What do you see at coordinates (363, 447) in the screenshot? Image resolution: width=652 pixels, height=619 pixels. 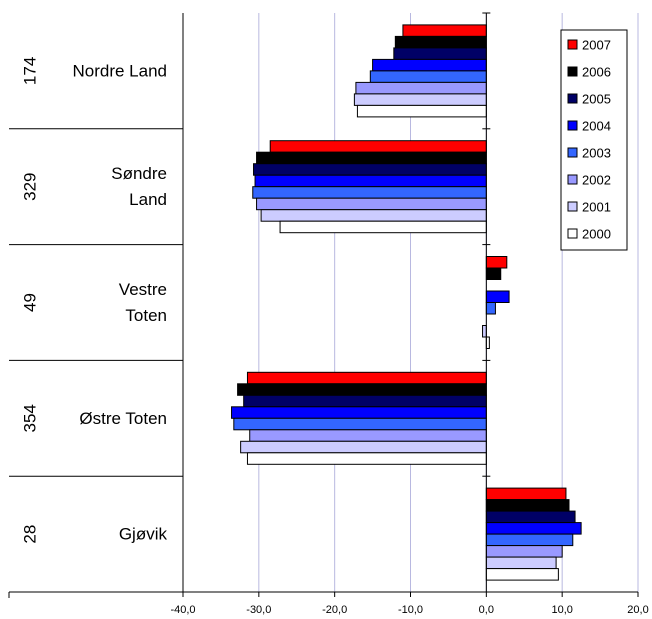 I see `bar-3-2001` at bounding box center [363, 447].